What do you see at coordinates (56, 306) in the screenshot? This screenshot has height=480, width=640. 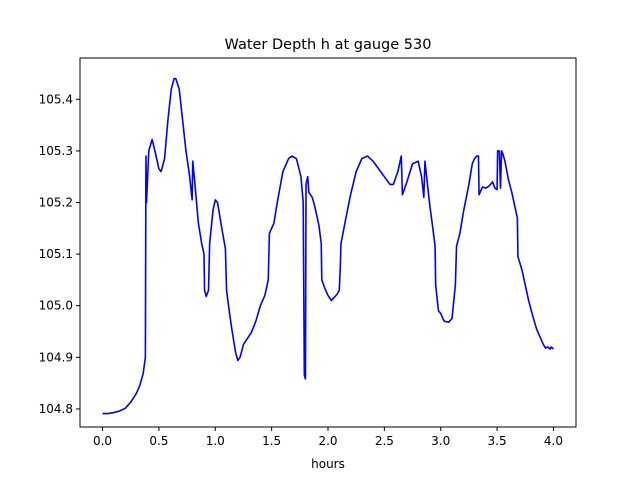 I see `y-tick-label: 105.0` at bounding box center [56, 306].